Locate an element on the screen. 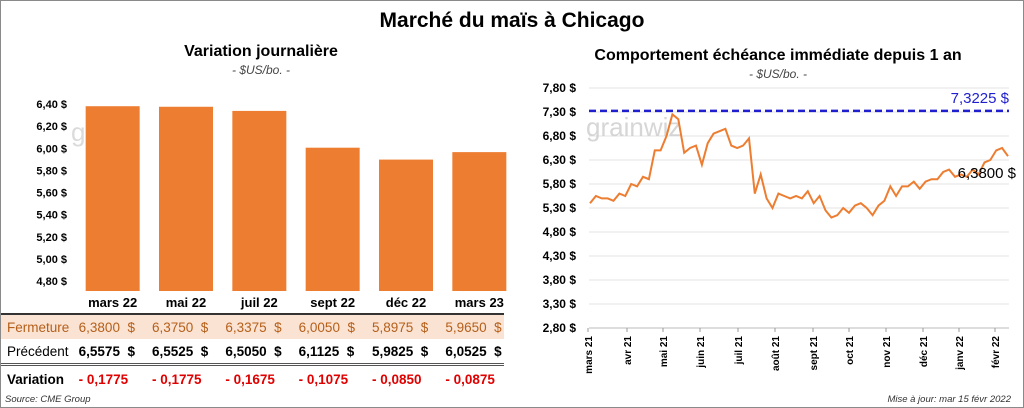  bar-y-tick-label: 5,00 $ is located at coordinates (51, 260).